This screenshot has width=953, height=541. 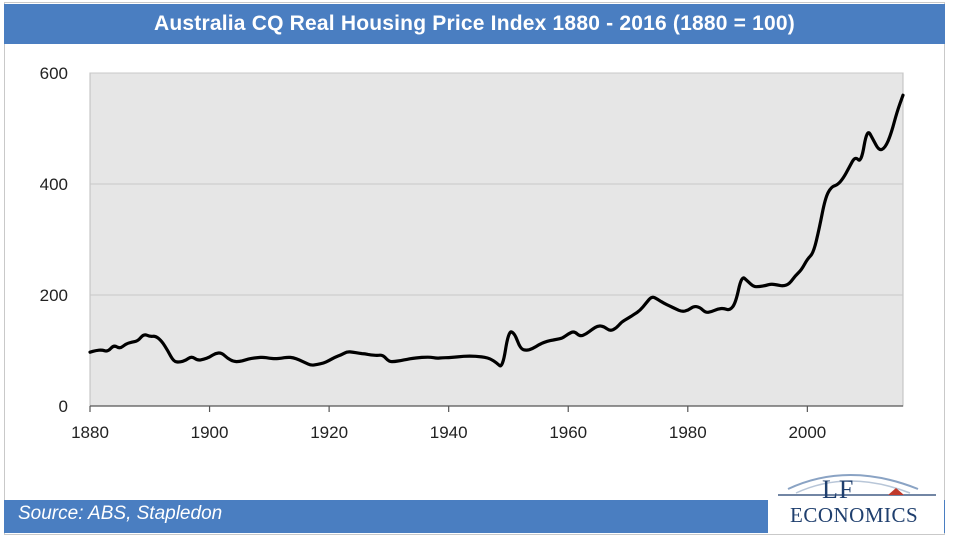 I want to click on logo-economics-text: ECONOMICS, so click(x=854, y=515).